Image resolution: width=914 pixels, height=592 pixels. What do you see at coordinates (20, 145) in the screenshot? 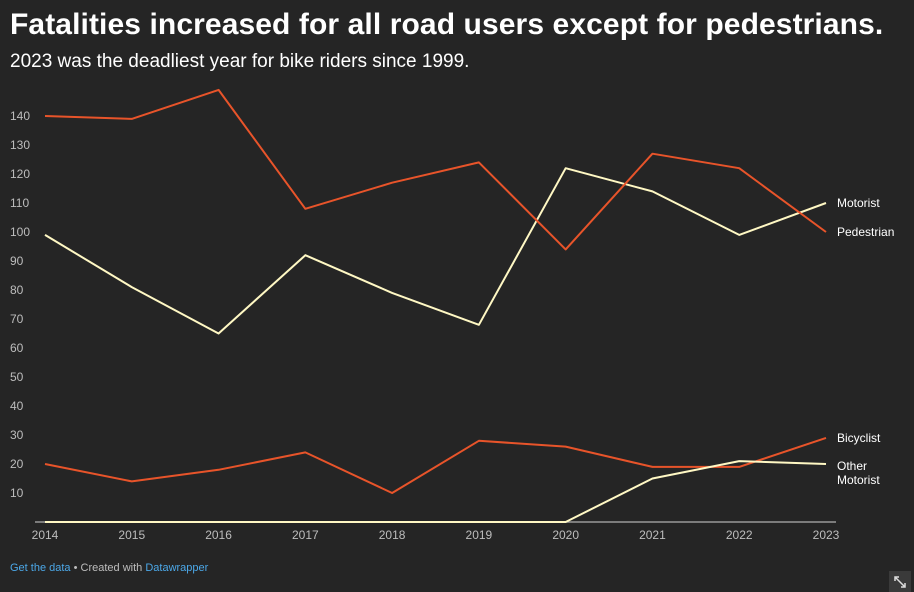
I see `y-tick-label-130: 130` at bounding box center [20, 145].